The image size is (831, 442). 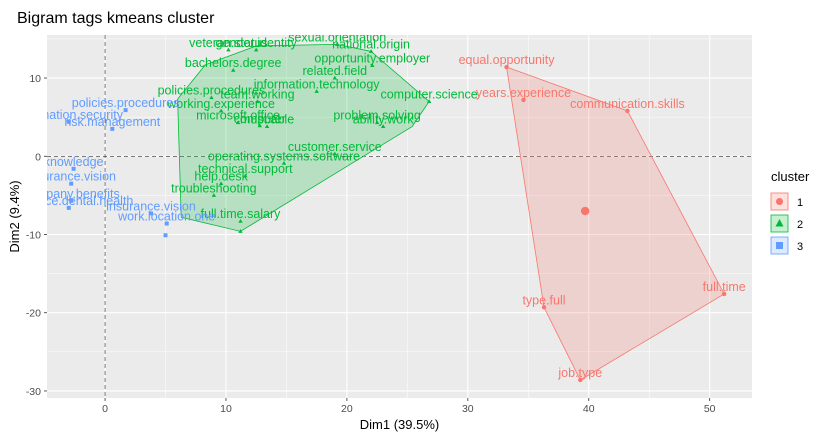 I want to click on legend: cluster 1 2 3, so click(x=790, y=212).